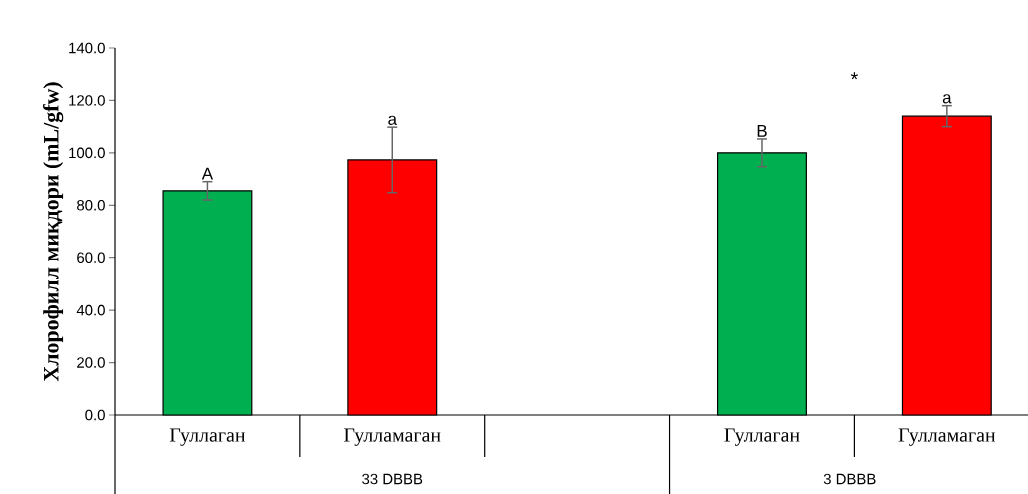 The width and height of the screenshot is (1028, 494). I want to click on text: 3 DBBB, so click(849, 479).